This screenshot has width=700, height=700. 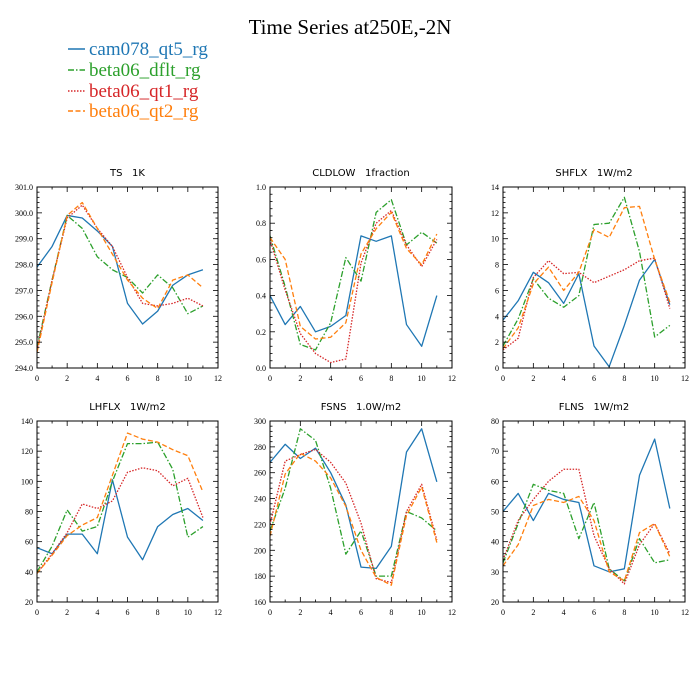 I want to click on y-tick-label: 300, so click(x=260, y=421).